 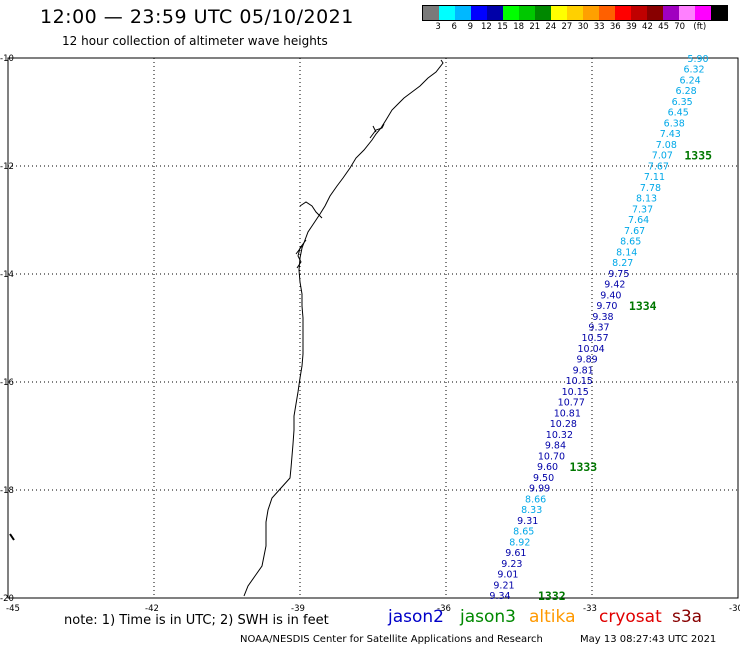 I want to click on swh-value: 8.92, so click(x=519, y=542).